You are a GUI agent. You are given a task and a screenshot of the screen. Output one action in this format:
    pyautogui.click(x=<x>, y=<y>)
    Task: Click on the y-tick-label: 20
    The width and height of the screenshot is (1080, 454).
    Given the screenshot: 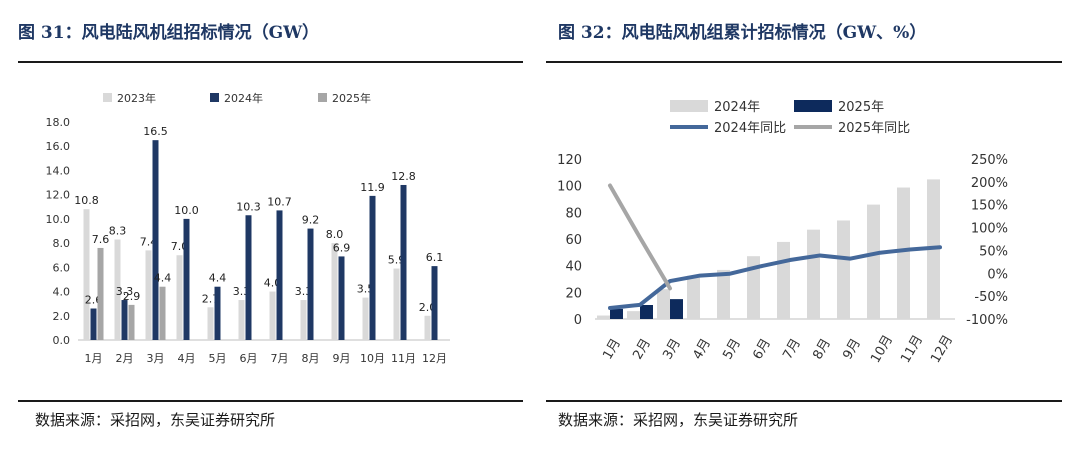 What is the action you would take?
    pyautogui.click(x=573, y=293)
    